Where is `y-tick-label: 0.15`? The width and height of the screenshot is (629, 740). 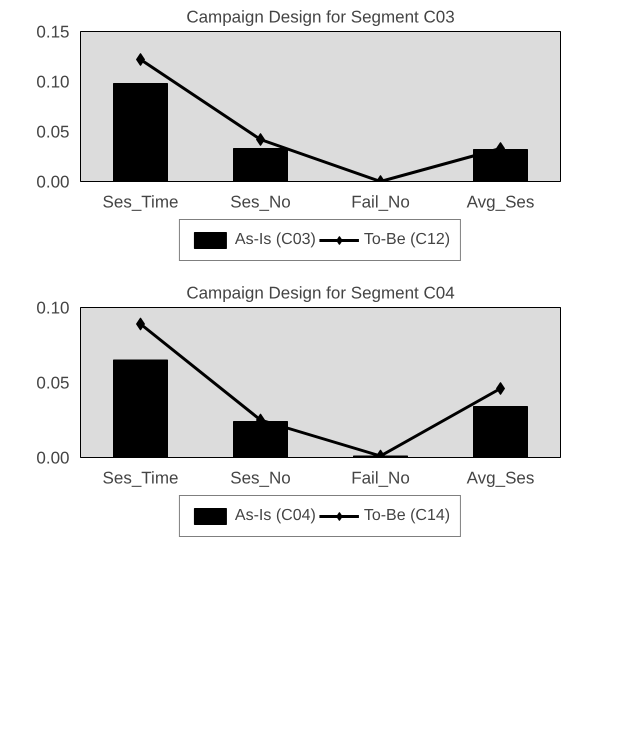 y-tick-label: 0.15 is located at coordinates (53, 32).